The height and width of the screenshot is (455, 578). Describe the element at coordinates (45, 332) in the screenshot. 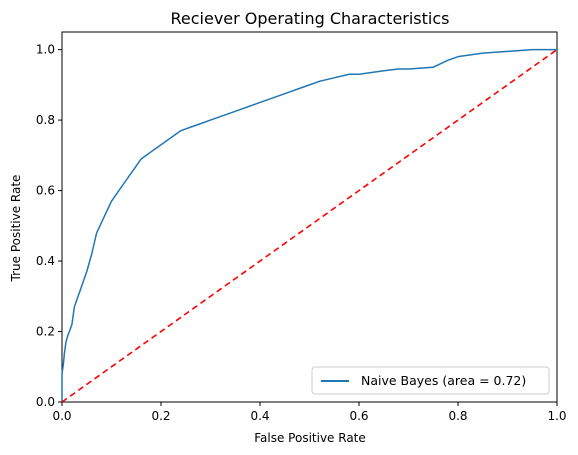

I see `y-tick-label: 0.2` at that location.